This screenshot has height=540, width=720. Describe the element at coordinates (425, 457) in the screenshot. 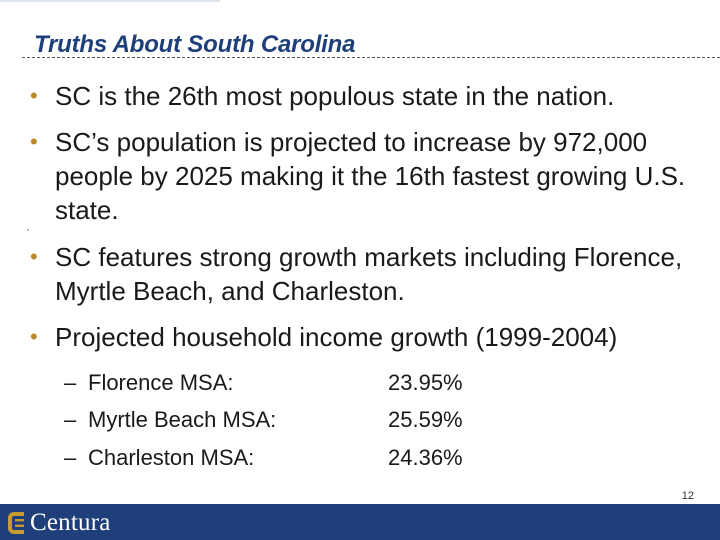

I see `growth-value: 24.36%` at that location.